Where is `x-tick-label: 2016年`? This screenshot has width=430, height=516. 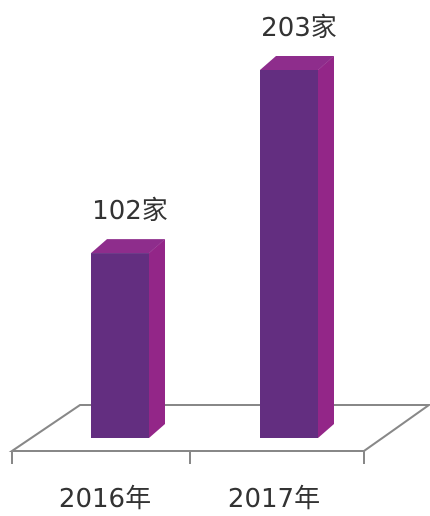
x-tick-label: 2016年 is located at coordinates (105, 499).